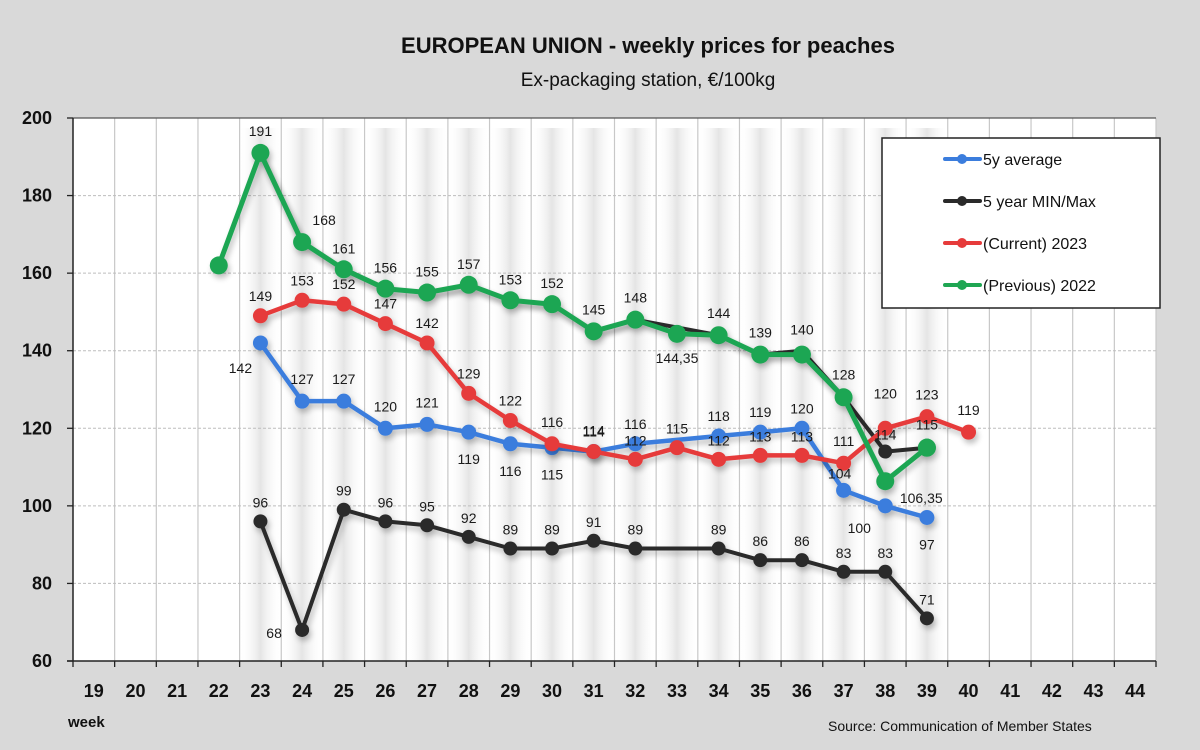 The height and width of the screenshot is (750, 1200). Describe the element at coordinates (344, 691) in the screenshot. I see `x-tick-label: 25` at that location.